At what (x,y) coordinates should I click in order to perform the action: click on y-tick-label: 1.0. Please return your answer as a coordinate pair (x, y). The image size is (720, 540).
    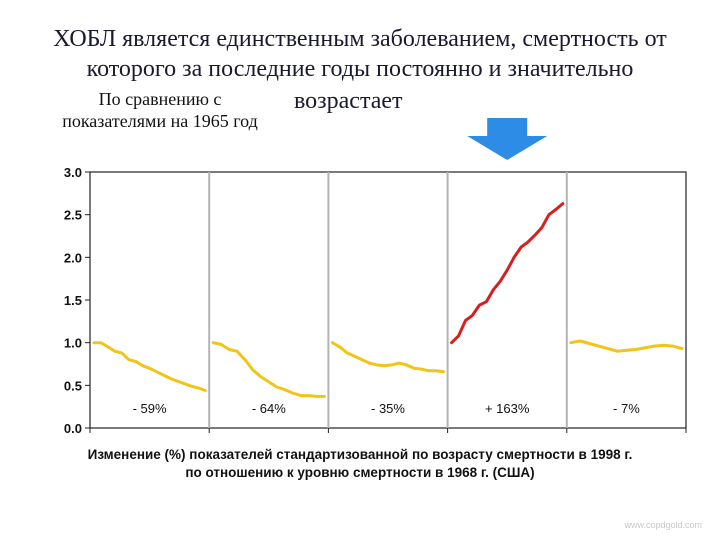
    Looking at the image, I should click on (73, 343).